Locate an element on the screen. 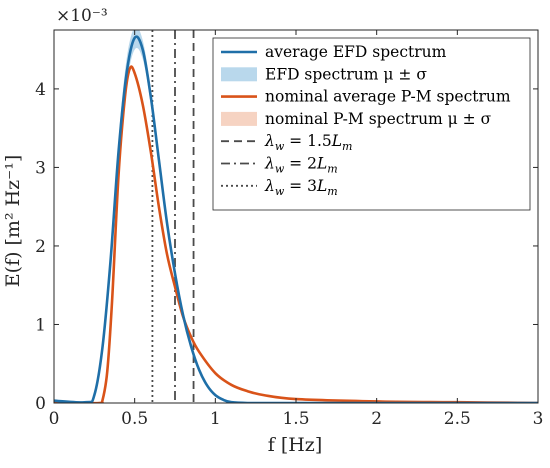  legend-label-vline-3: λw = 3Lm is located at coordinates (301, 187).